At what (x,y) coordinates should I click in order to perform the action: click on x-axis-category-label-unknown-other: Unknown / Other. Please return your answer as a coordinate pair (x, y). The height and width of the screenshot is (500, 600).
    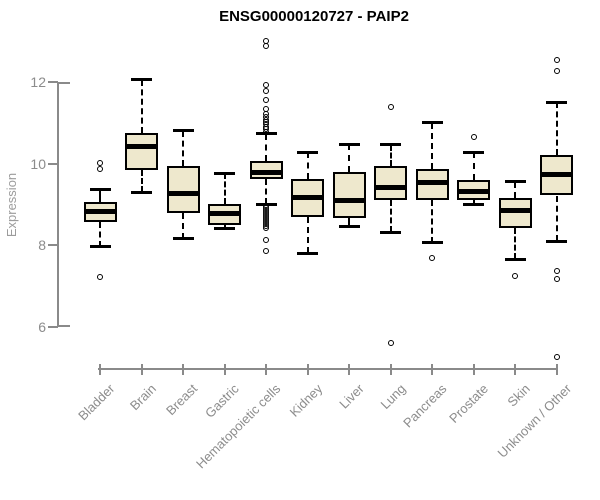
    Looking at the image, I should click on (534, 421).